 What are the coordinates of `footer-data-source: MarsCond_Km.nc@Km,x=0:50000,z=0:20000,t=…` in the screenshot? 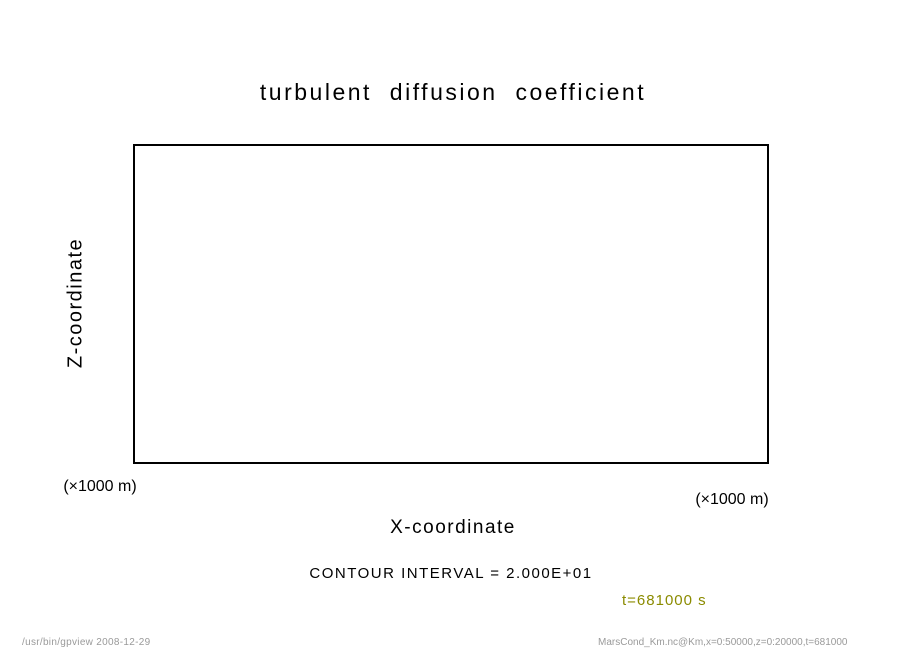 It's located at (723, 642).